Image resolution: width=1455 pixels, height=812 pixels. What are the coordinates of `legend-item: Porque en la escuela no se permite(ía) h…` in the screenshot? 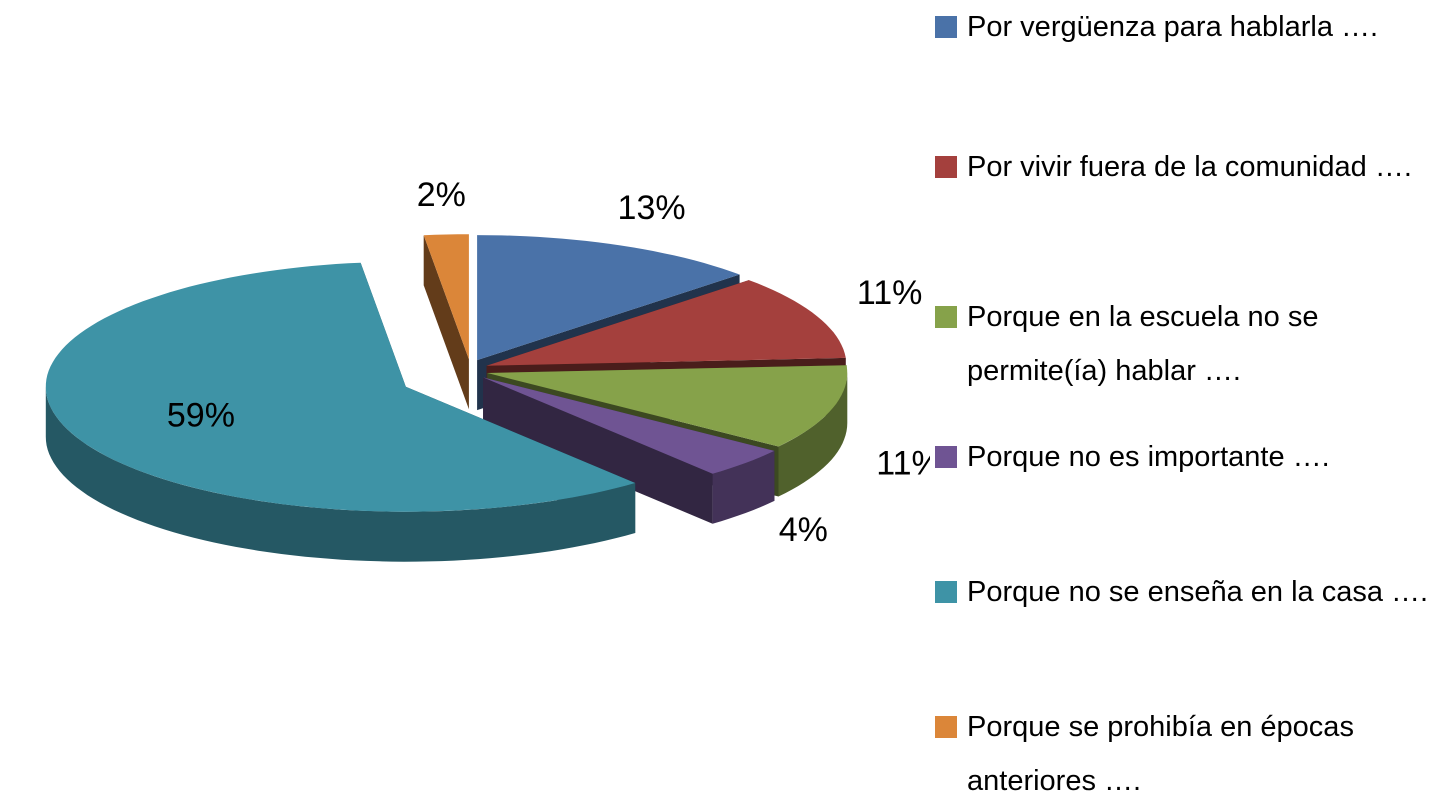 It's located at (1192, 344).